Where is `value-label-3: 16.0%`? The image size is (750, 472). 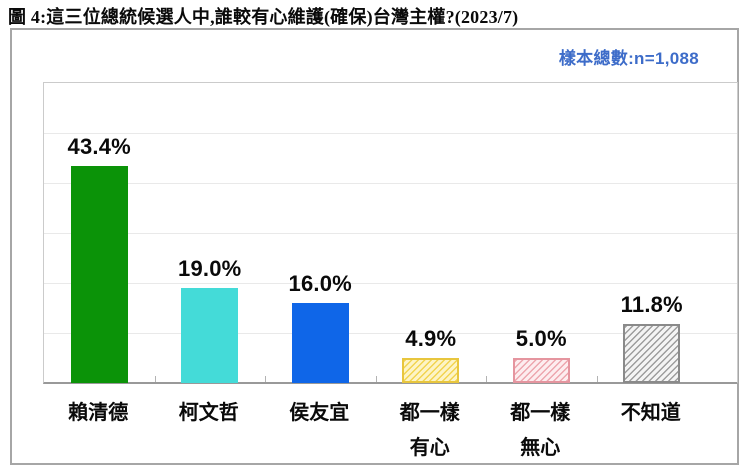 value-label-3: 16.0% is located at coordinates (320, 283).